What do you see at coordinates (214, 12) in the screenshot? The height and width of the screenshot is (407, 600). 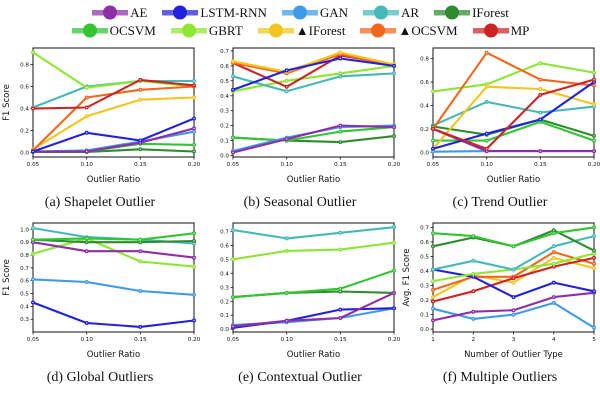 I see `legend-item-lstm-rnn: LSTM-RNN` at bounding box center [214, 12].